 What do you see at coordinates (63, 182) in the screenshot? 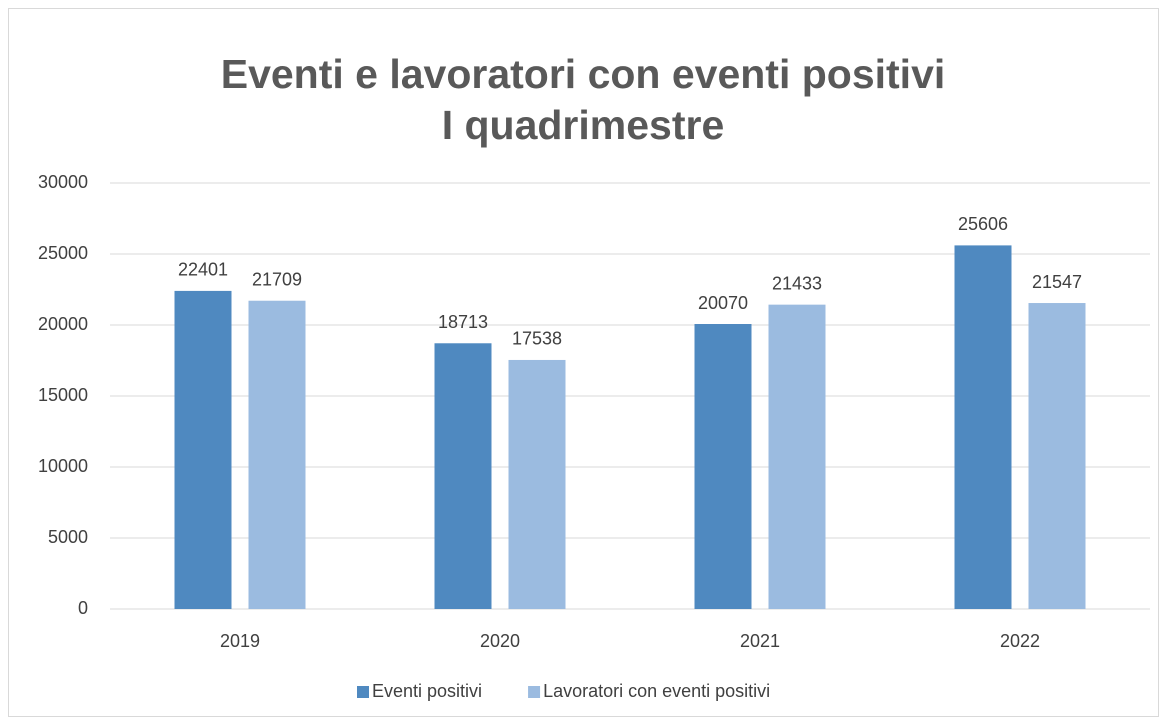
I see `y-tick-label: 30000` at bounding box center [63, 182].